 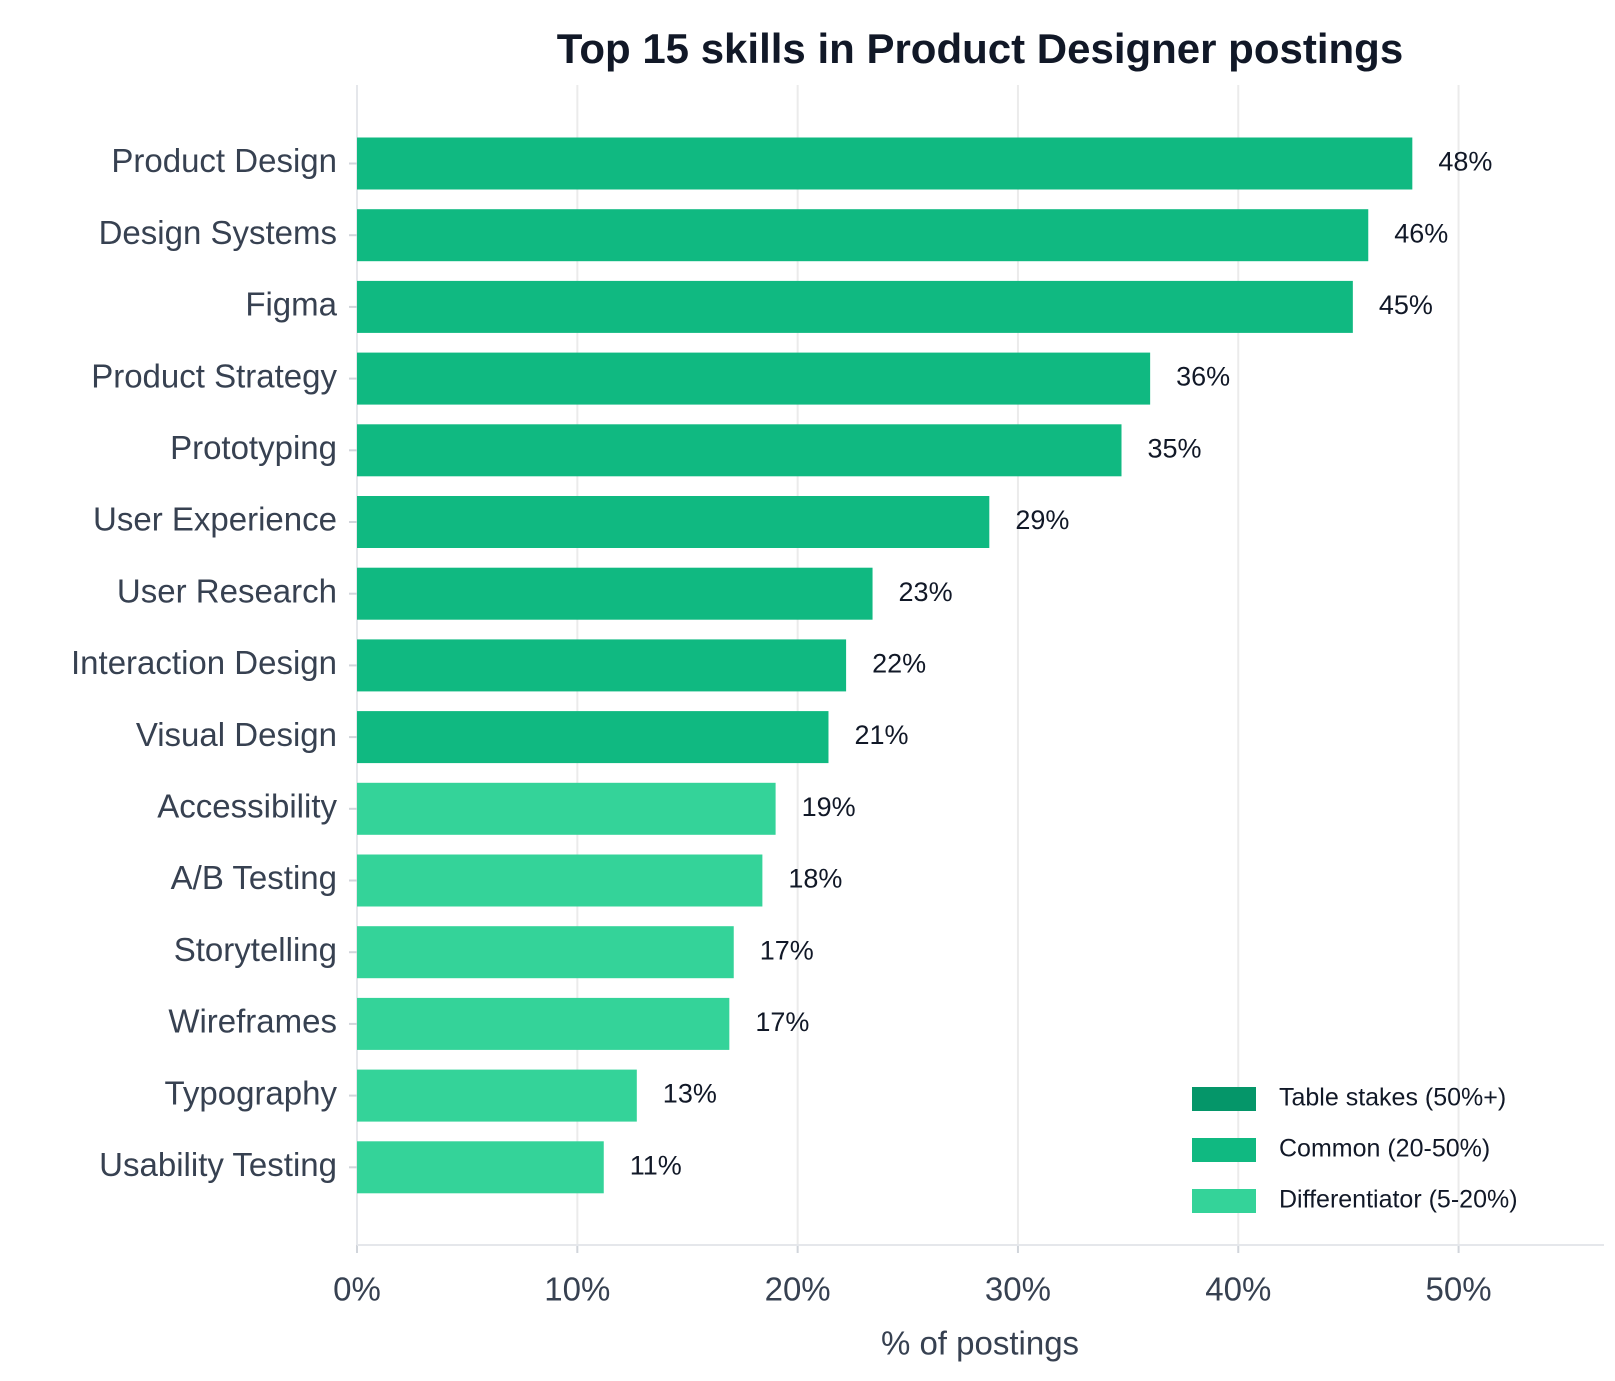 I want to click on y-tick-label: Product Strategy, so click(x=214, y=375).